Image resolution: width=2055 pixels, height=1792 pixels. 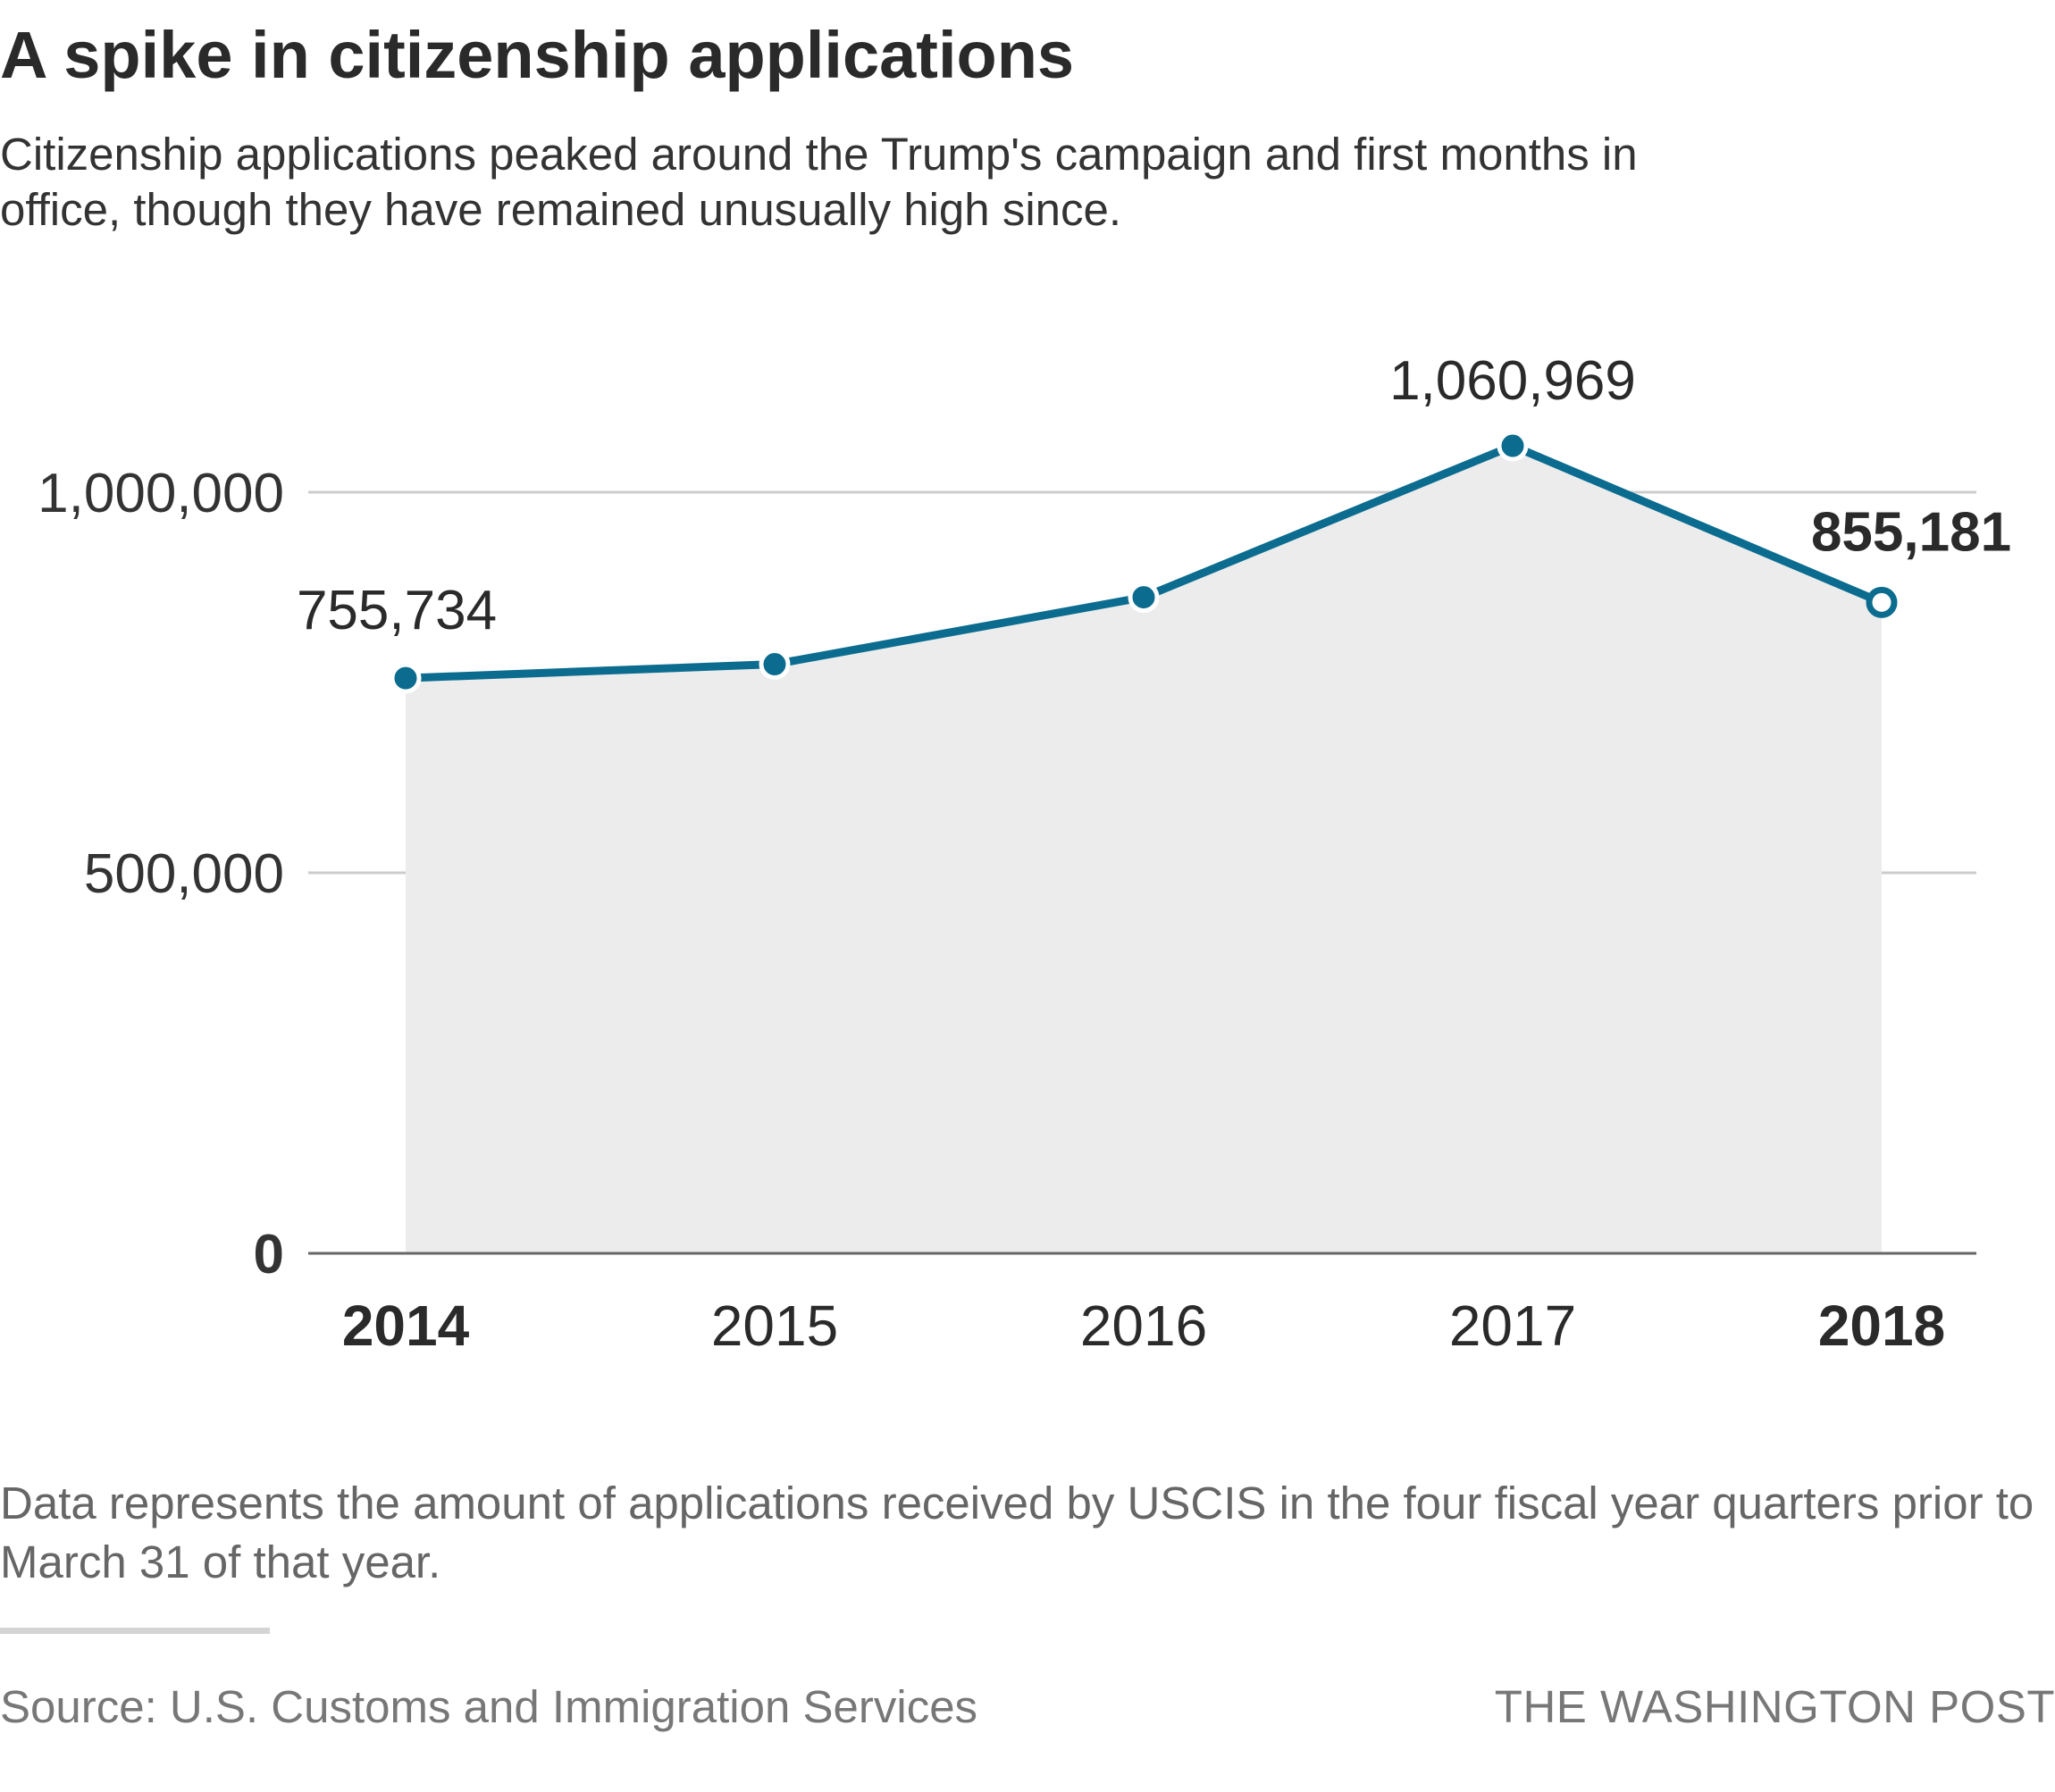 What do you see at coordinates (1911, 532) in the screenshot?
I see `data-label: 855,181` at bounding box center [1911, 532].